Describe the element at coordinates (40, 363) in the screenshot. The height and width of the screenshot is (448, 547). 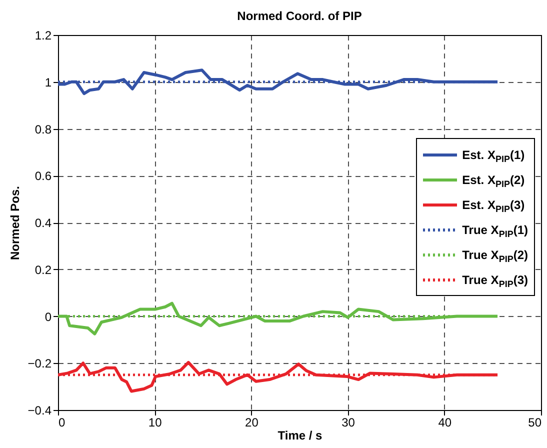
I see `y-tick-label: −0.2` at that location.